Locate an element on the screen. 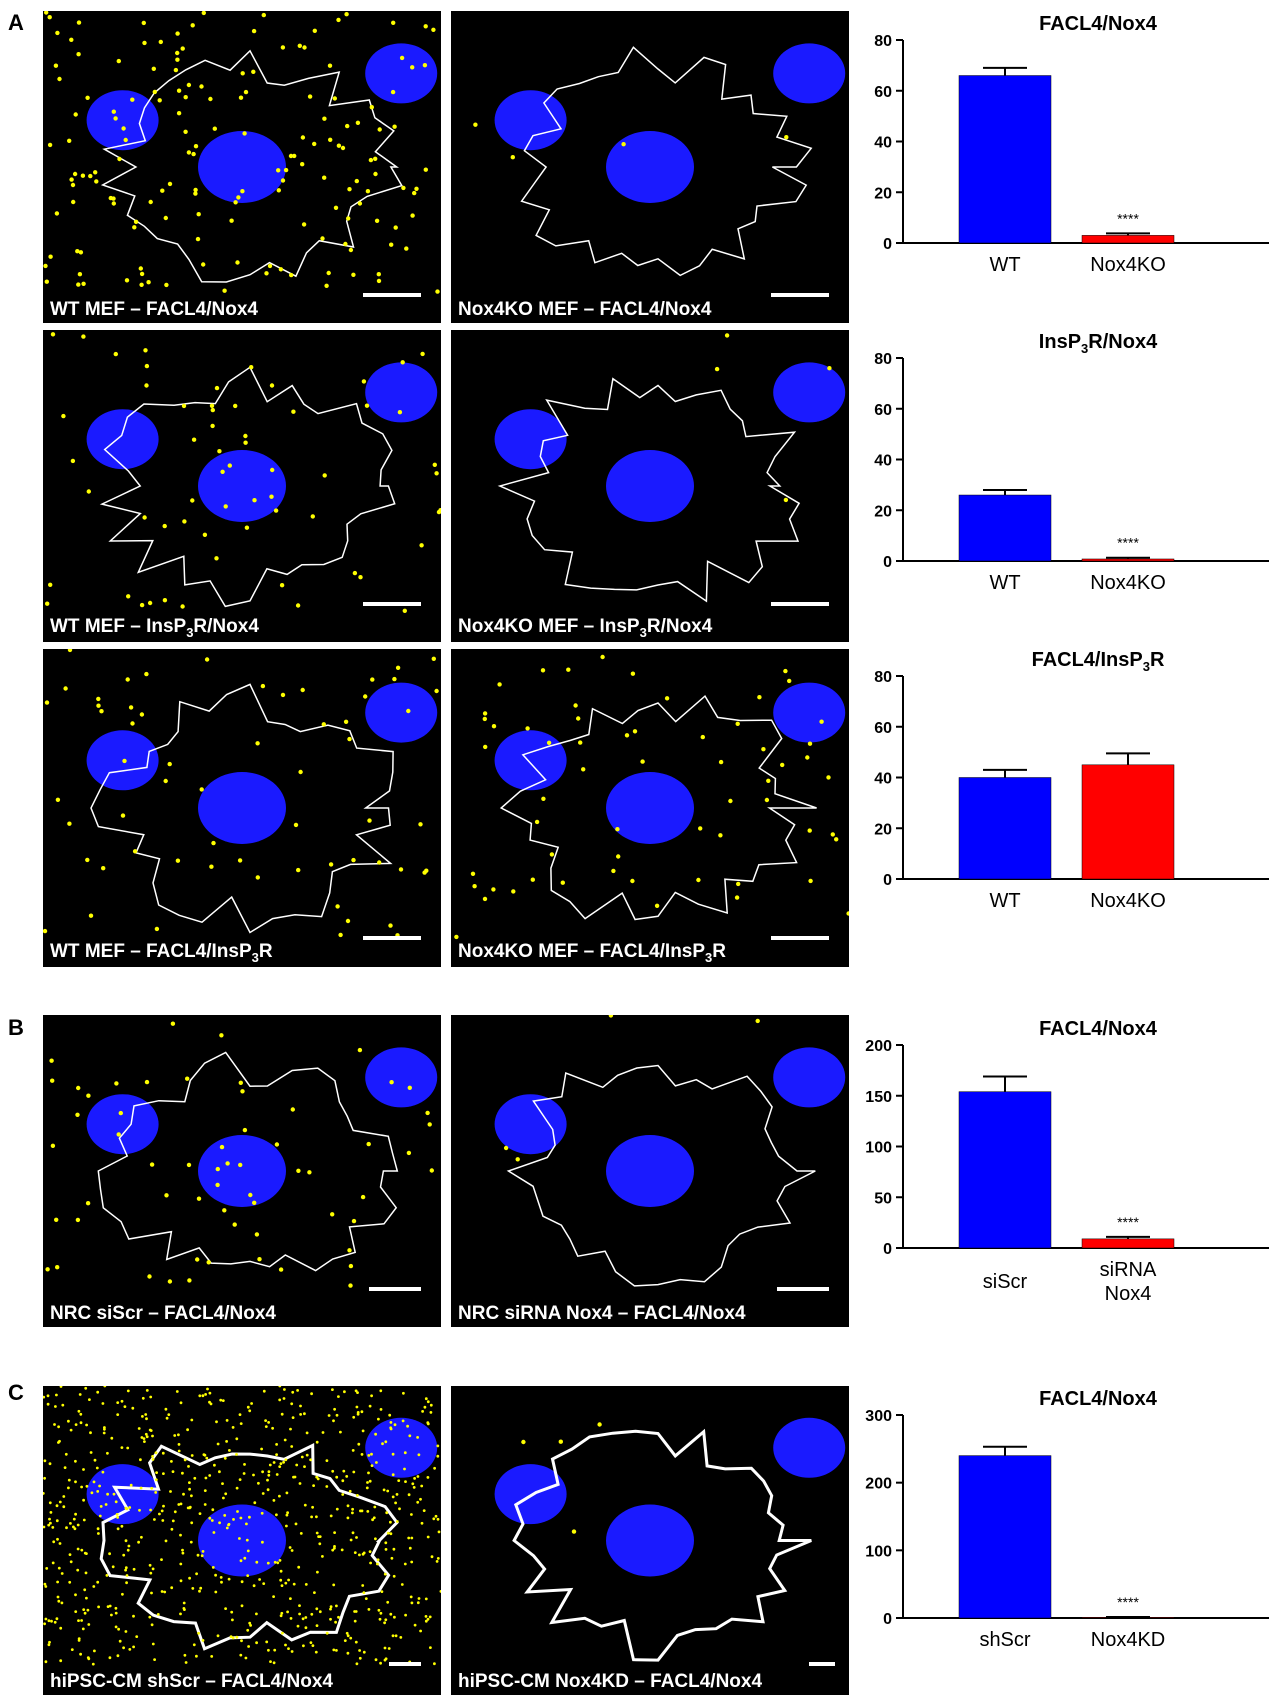 This screenshot has width=1271, height=1701. scale-bar is located at coordinates (822, 1664).